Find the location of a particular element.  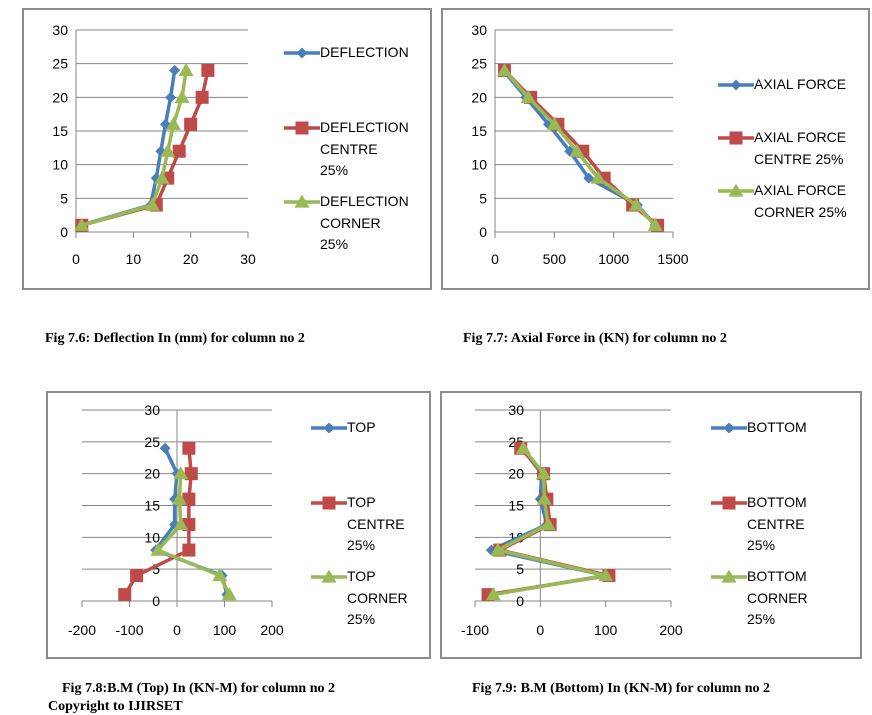

footer-copyright: Copyright to IJIRSET is located at coordinates (115, 706).